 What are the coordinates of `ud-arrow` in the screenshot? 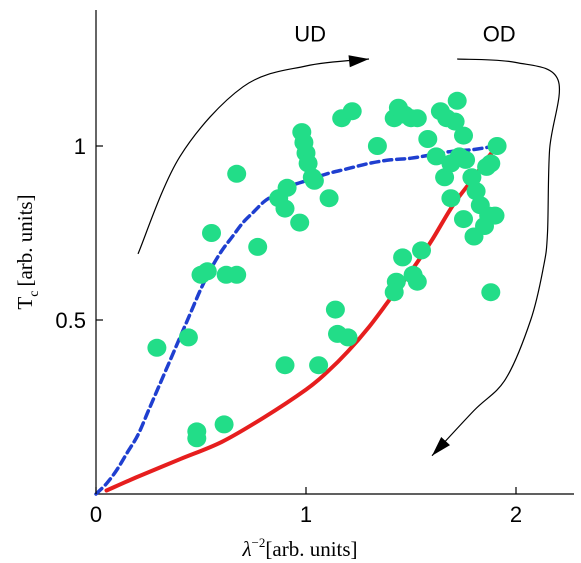 It's located at (253, 156).